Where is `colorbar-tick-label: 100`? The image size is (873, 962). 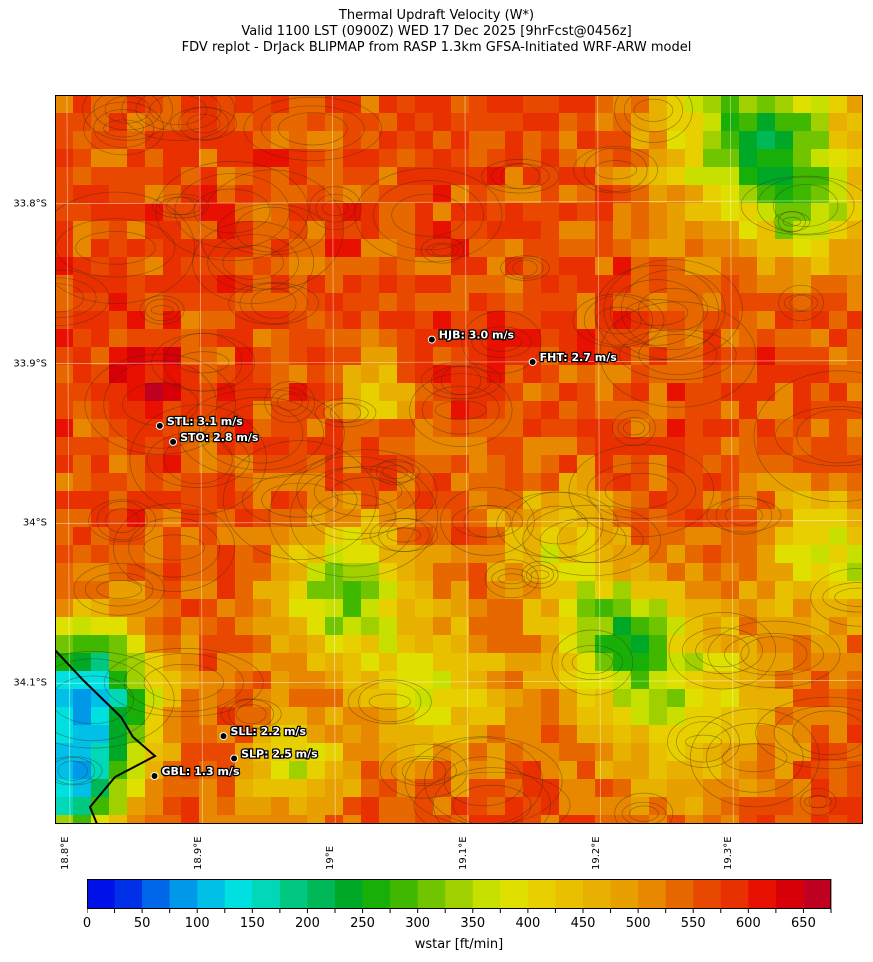
colorbar-tick-label: 100 is located at coordinates (197, 923).